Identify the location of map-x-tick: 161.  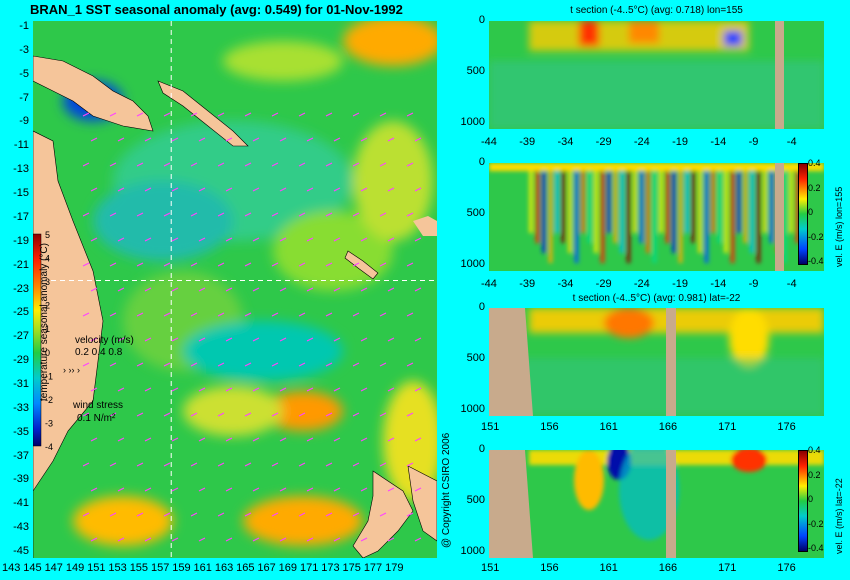
(202, 568).